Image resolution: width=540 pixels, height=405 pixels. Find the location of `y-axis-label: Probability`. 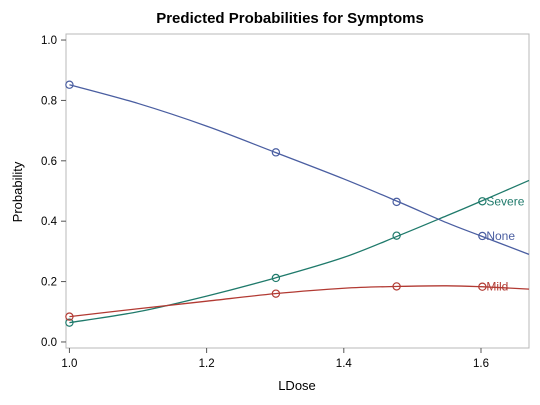

y-axis-label: Probability is located at coordinates (17, 191).